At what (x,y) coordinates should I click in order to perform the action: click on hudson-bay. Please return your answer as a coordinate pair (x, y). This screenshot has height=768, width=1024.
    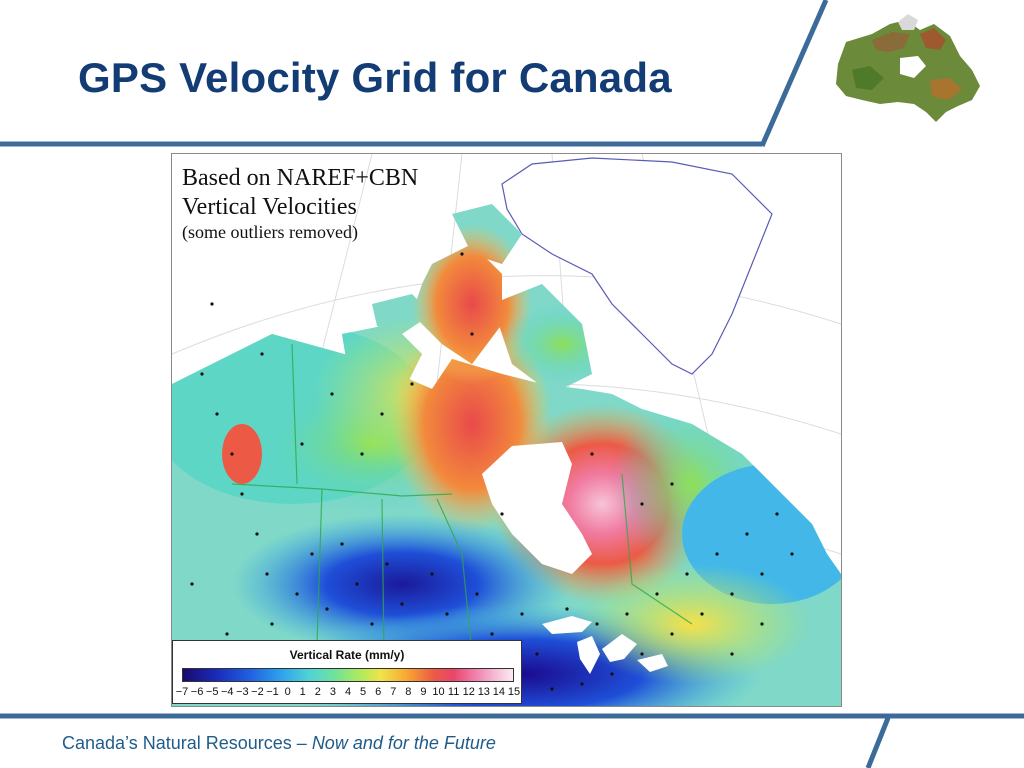
    Looking at the image, I should click on (537, 508).